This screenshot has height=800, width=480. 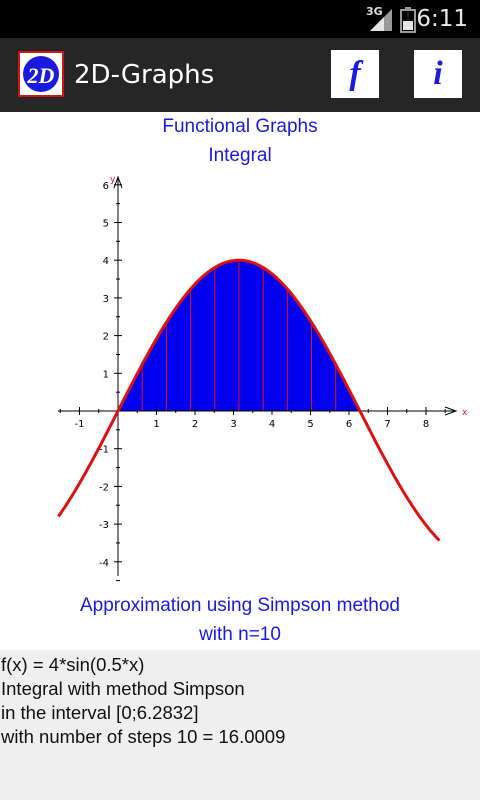 What do you see at coordinates (349, 424) in the screenshot?
I see `x-tick-label: 6` at bounding box center [349, 424].